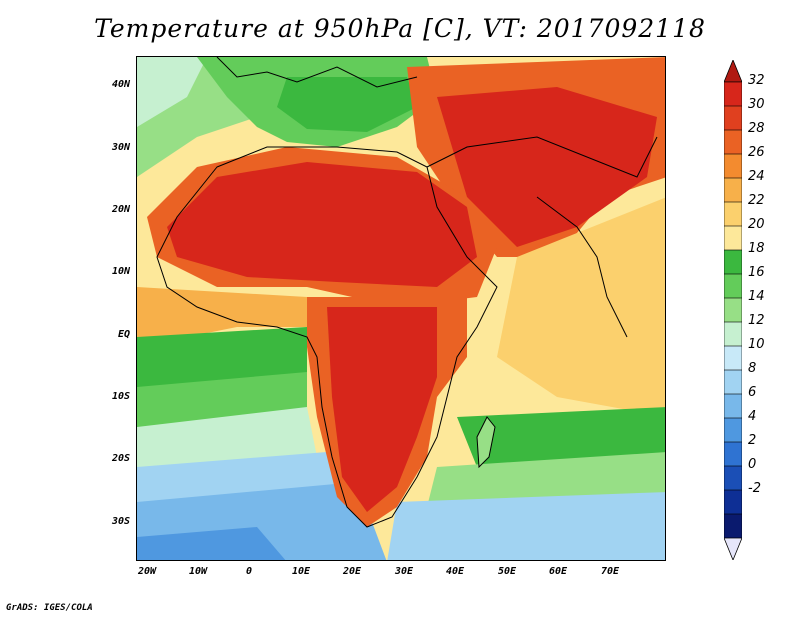  I want to click on south-indian-ocean-field, so click(561, 437).